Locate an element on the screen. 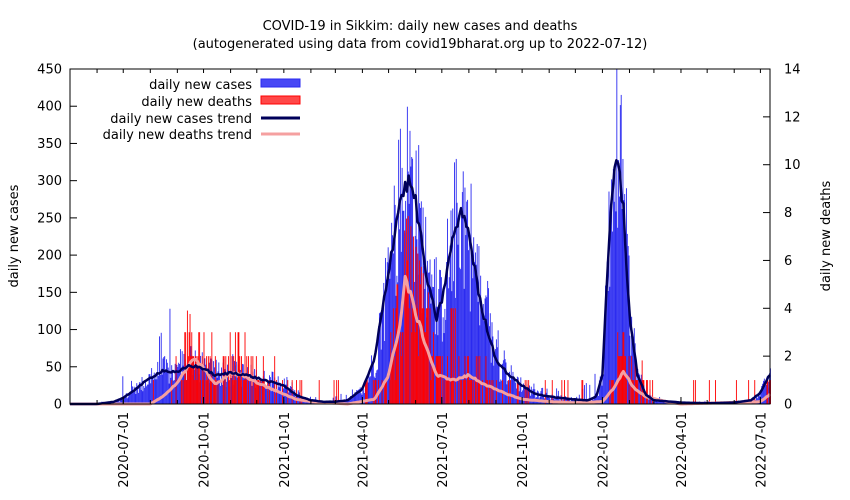 The width and height of the screenshot is (850, 500). y-right-tick-label: 6 is located at coordinates (788, 261).